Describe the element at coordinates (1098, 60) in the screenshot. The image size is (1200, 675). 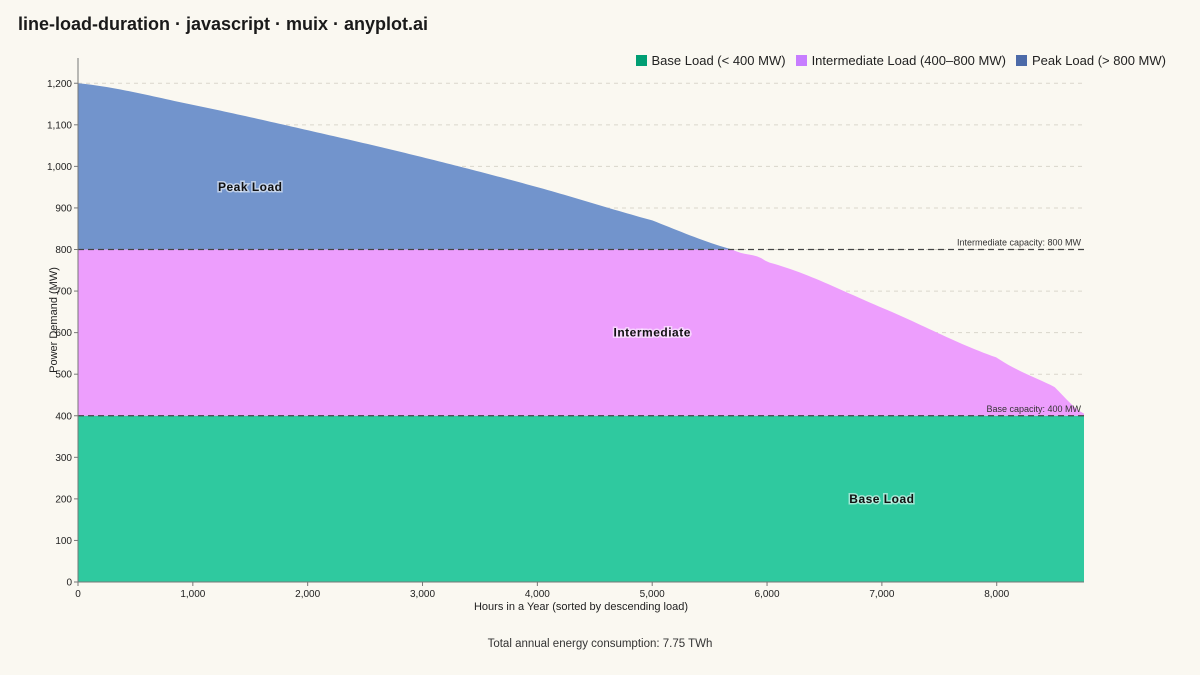
I see `legend-label-peak: Peak Load (> 800 MW)` at that location.